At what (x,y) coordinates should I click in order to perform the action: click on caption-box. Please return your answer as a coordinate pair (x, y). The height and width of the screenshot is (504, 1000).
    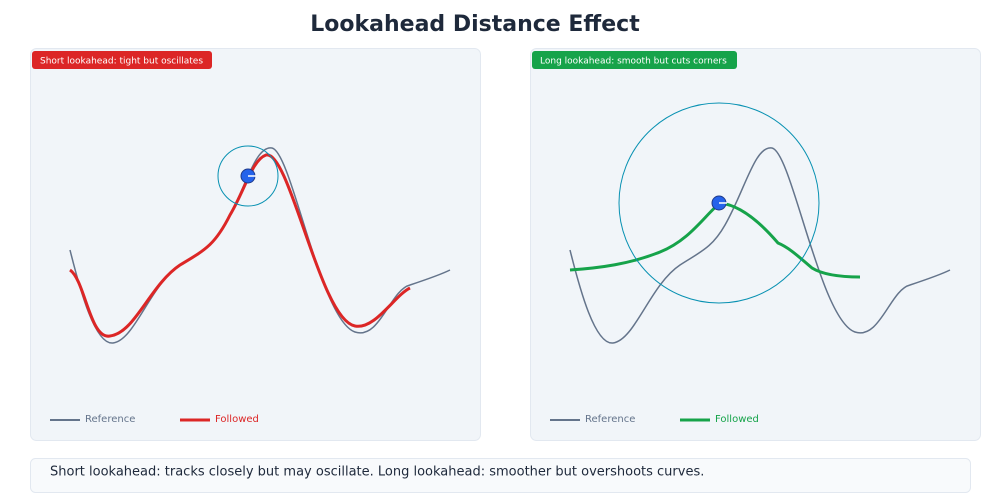
    Looking at the image, I should click on (500, 475).